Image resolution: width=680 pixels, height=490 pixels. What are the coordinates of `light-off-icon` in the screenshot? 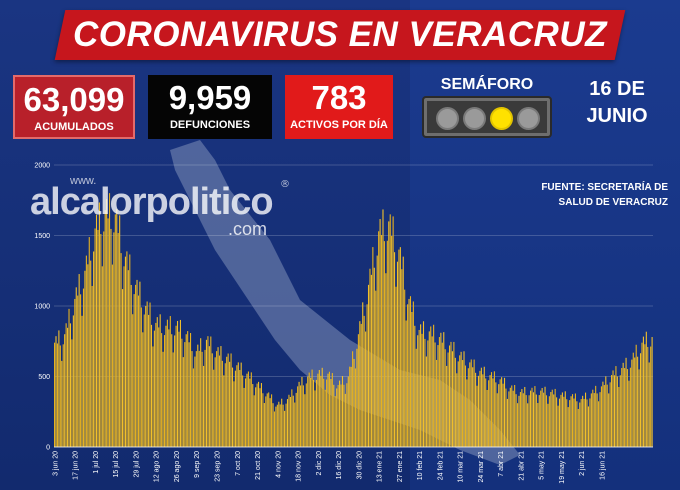 It's located at (447, 118).